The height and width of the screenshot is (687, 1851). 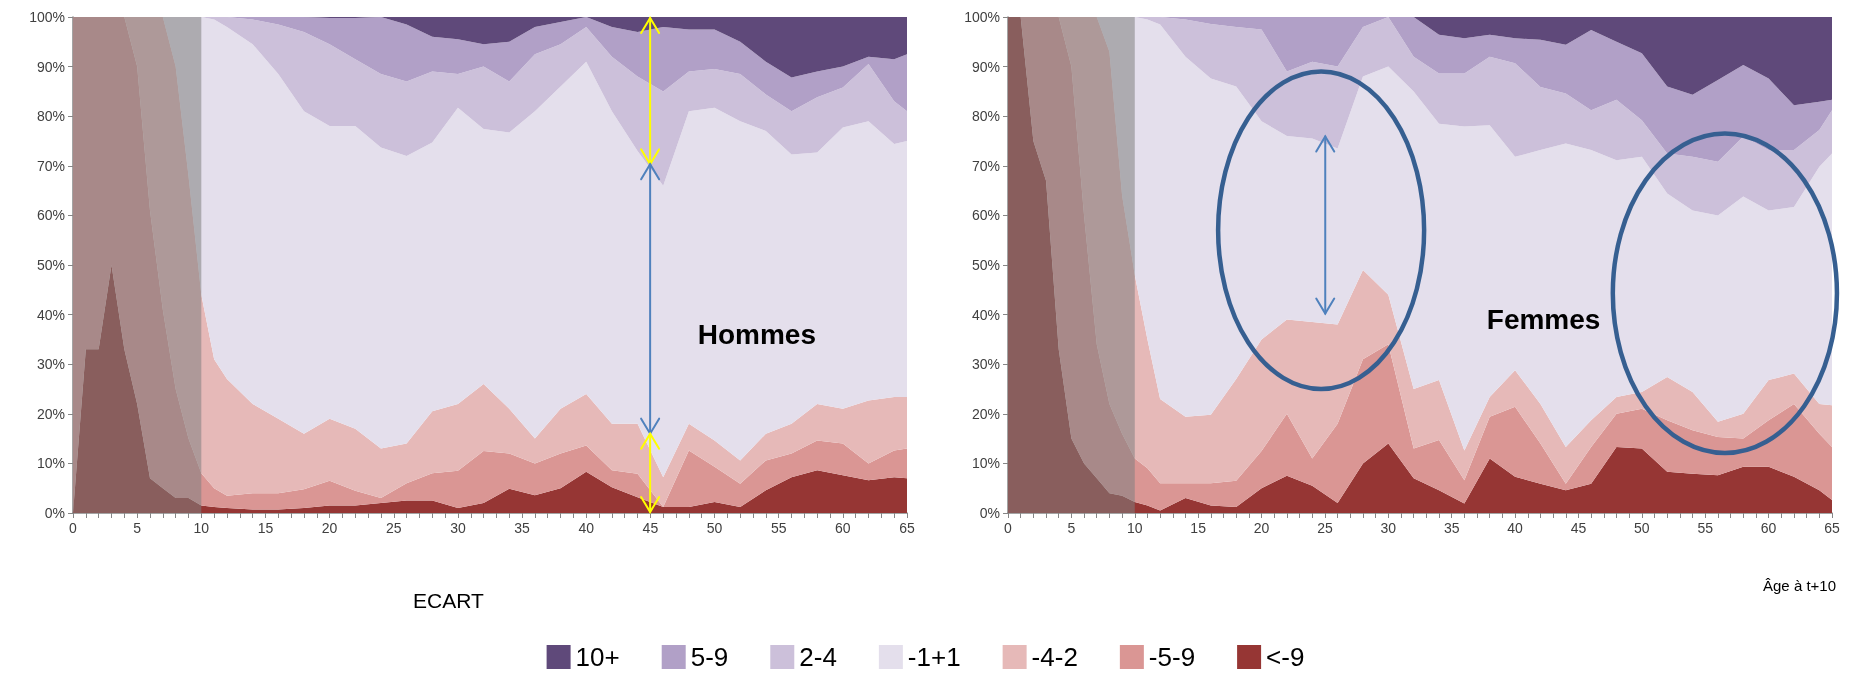 I want to click on x-axis-title: Âge à t+10, so click(x=1800, y=585).